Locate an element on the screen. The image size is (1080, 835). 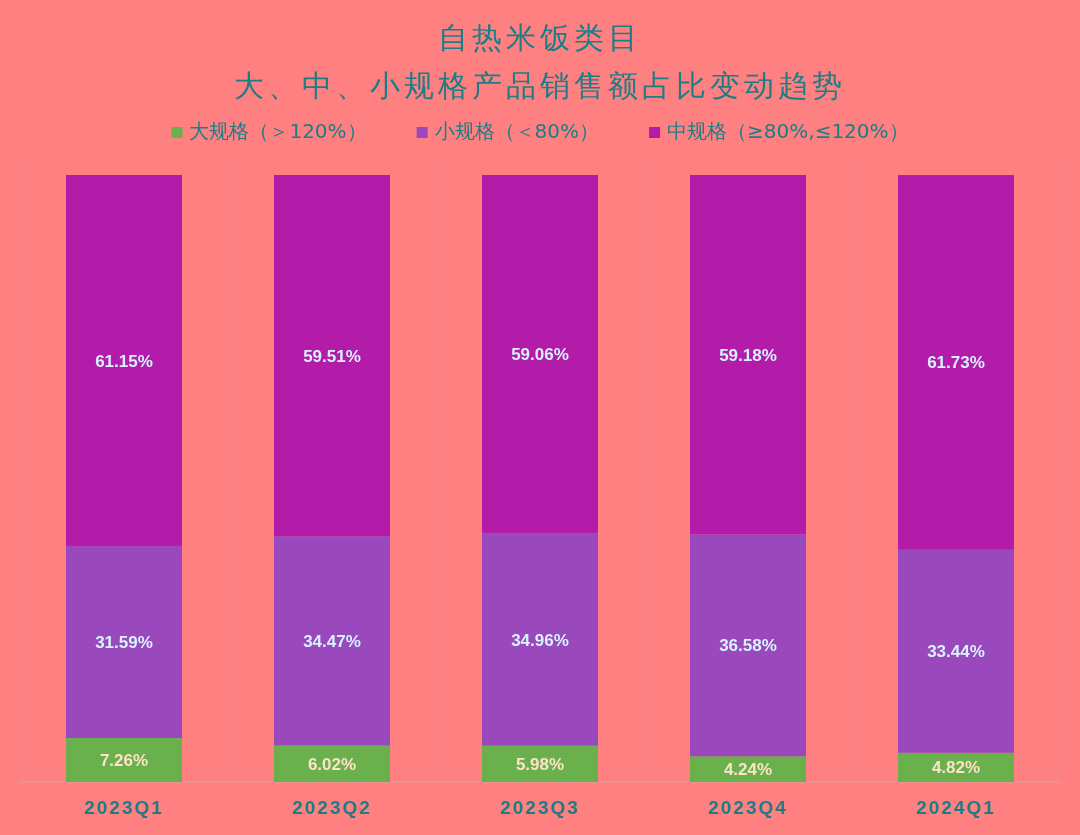
data-label: 61.73% is located at coordinates (956, 363).